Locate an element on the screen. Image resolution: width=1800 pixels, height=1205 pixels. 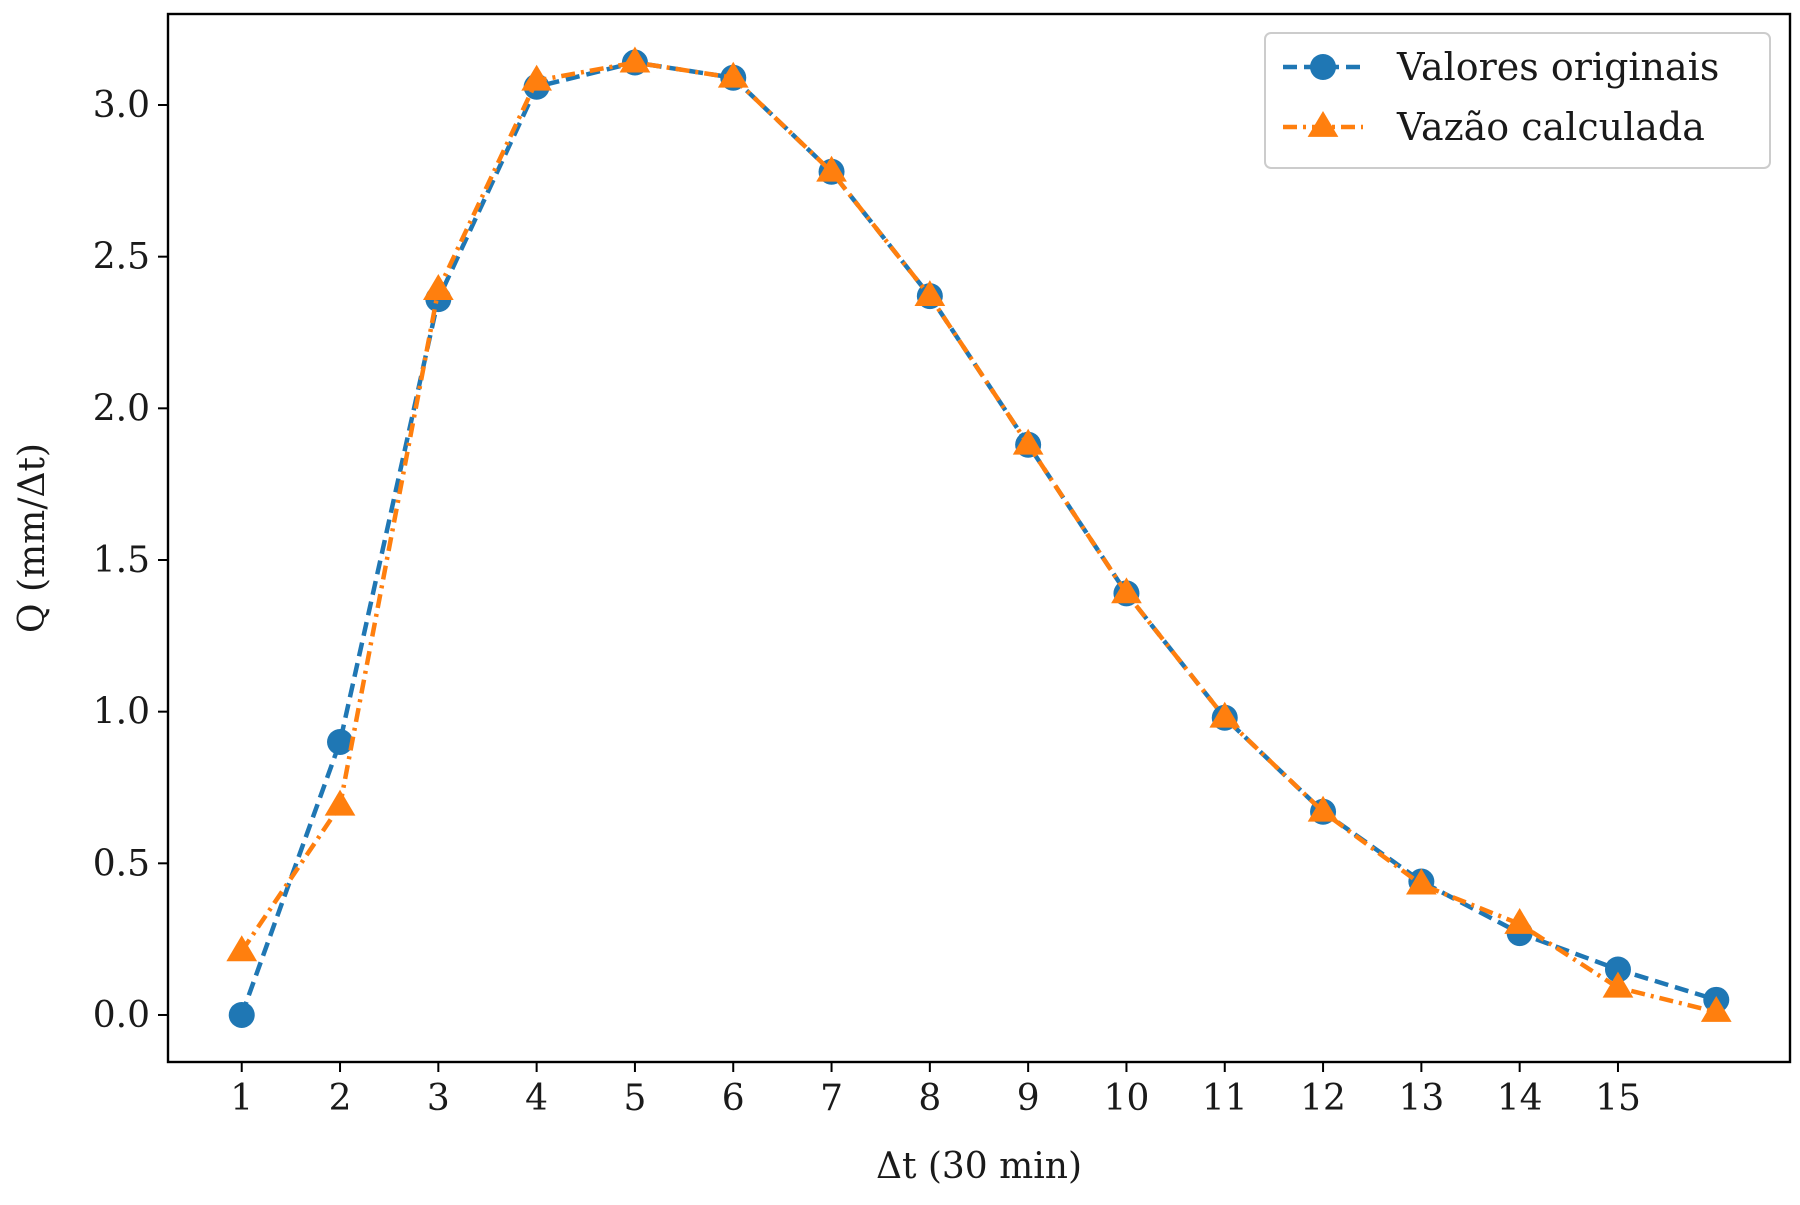
x-axis-label: Δt (30 min) is located at coordinates (979, 1166).